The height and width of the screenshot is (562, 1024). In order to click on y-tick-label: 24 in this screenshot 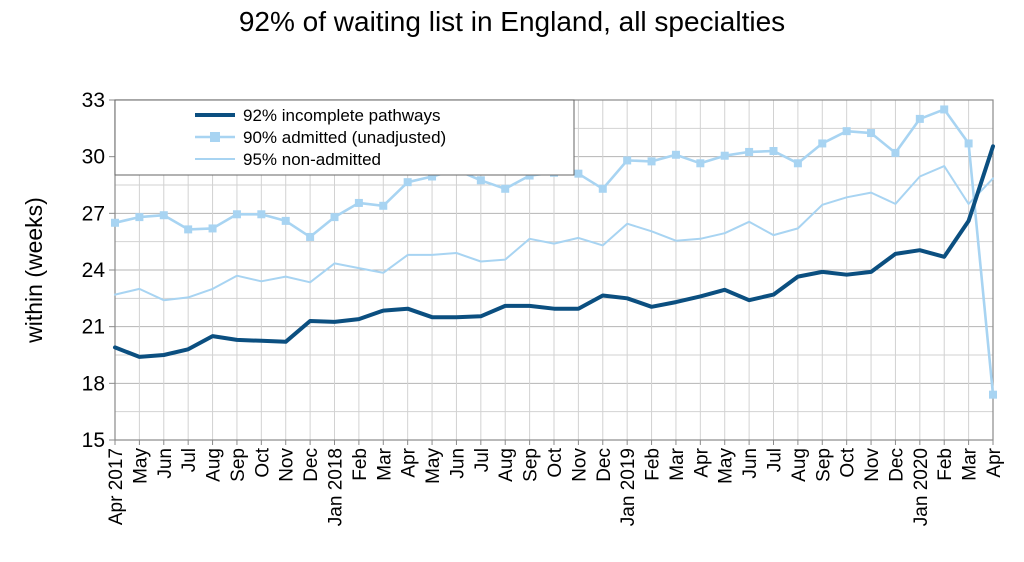, I will do `click(94, 270)`.